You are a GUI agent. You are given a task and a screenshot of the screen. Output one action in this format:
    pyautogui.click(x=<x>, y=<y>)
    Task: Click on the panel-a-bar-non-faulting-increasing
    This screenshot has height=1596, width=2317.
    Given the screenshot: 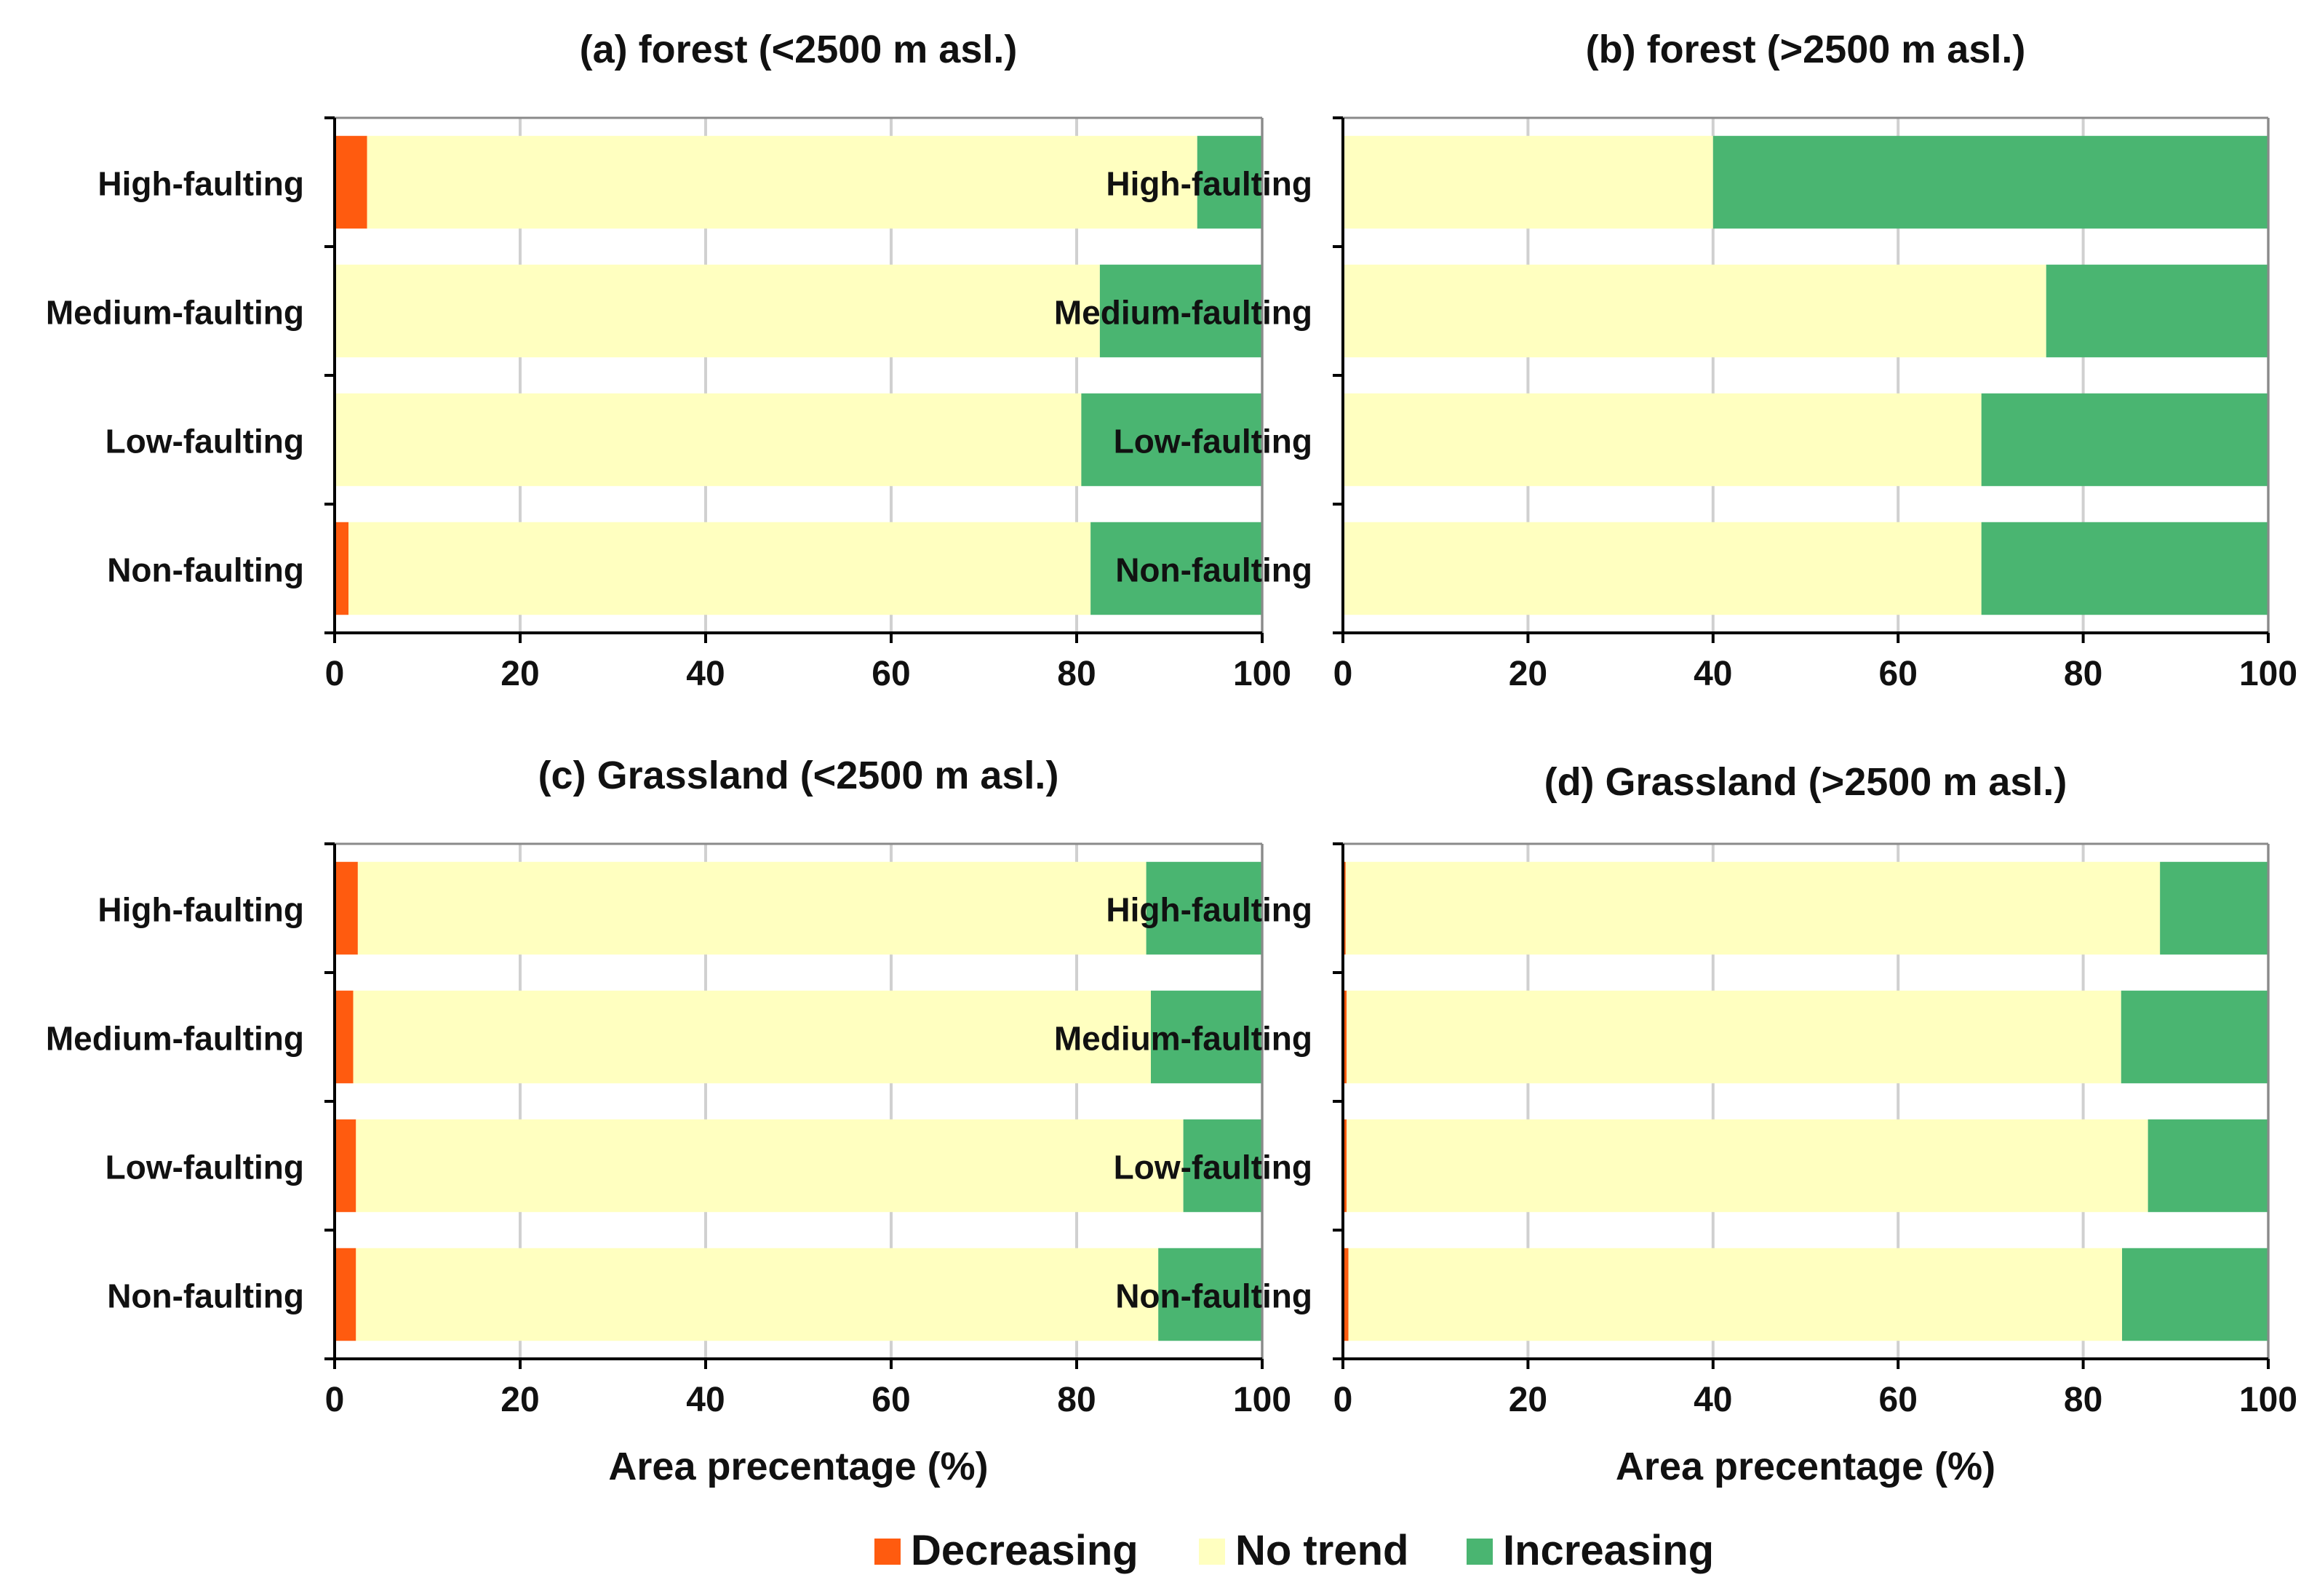 What is the action you would take?
    pyautogui.click(x=1176, y=568)
    